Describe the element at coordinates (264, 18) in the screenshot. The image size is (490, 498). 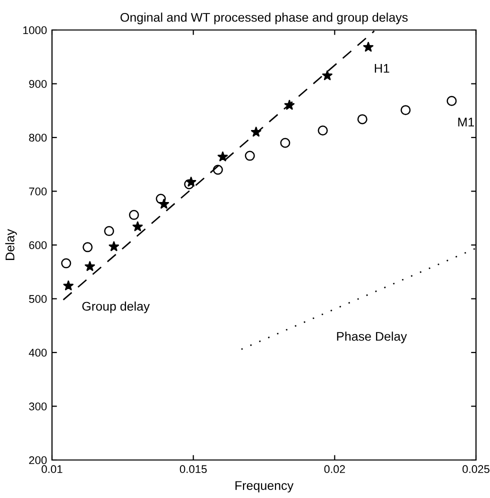
I see `chart-title: Onginal and WT processed phase and group delays` at that location.